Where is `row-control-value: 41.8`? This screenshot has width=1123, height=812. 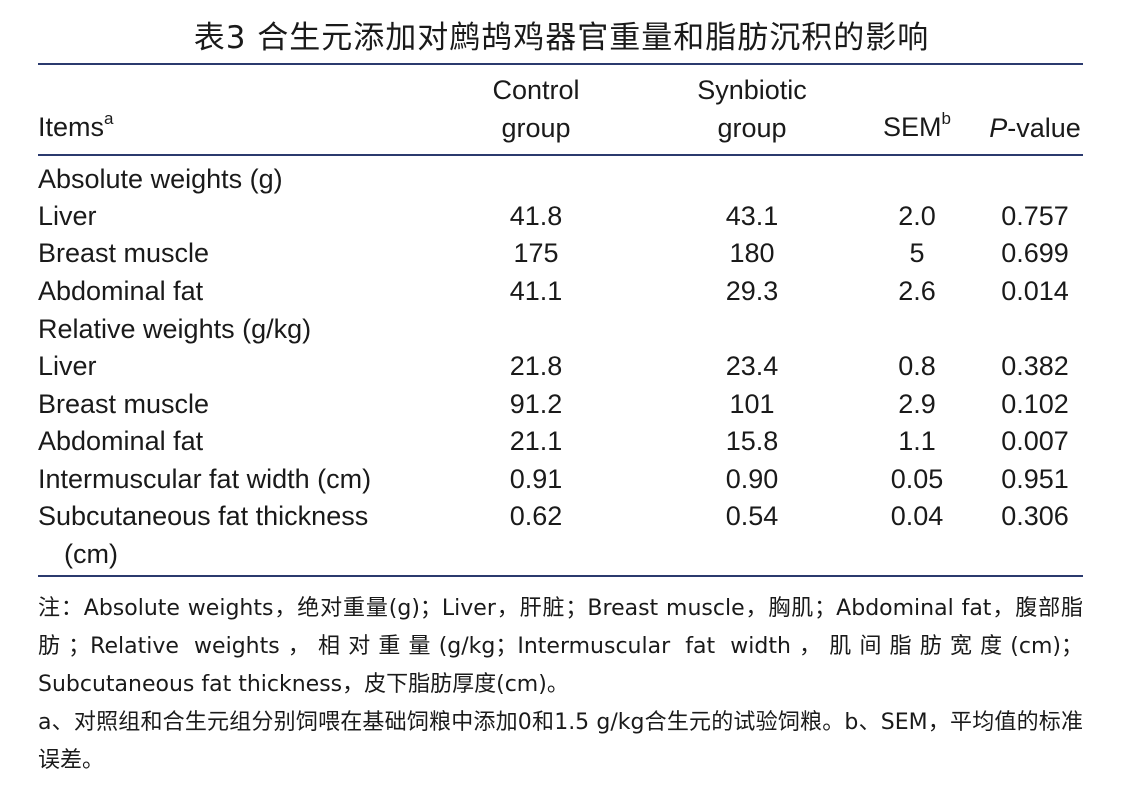 row-control-value: 41.8 is located at coordinates (536, 216).